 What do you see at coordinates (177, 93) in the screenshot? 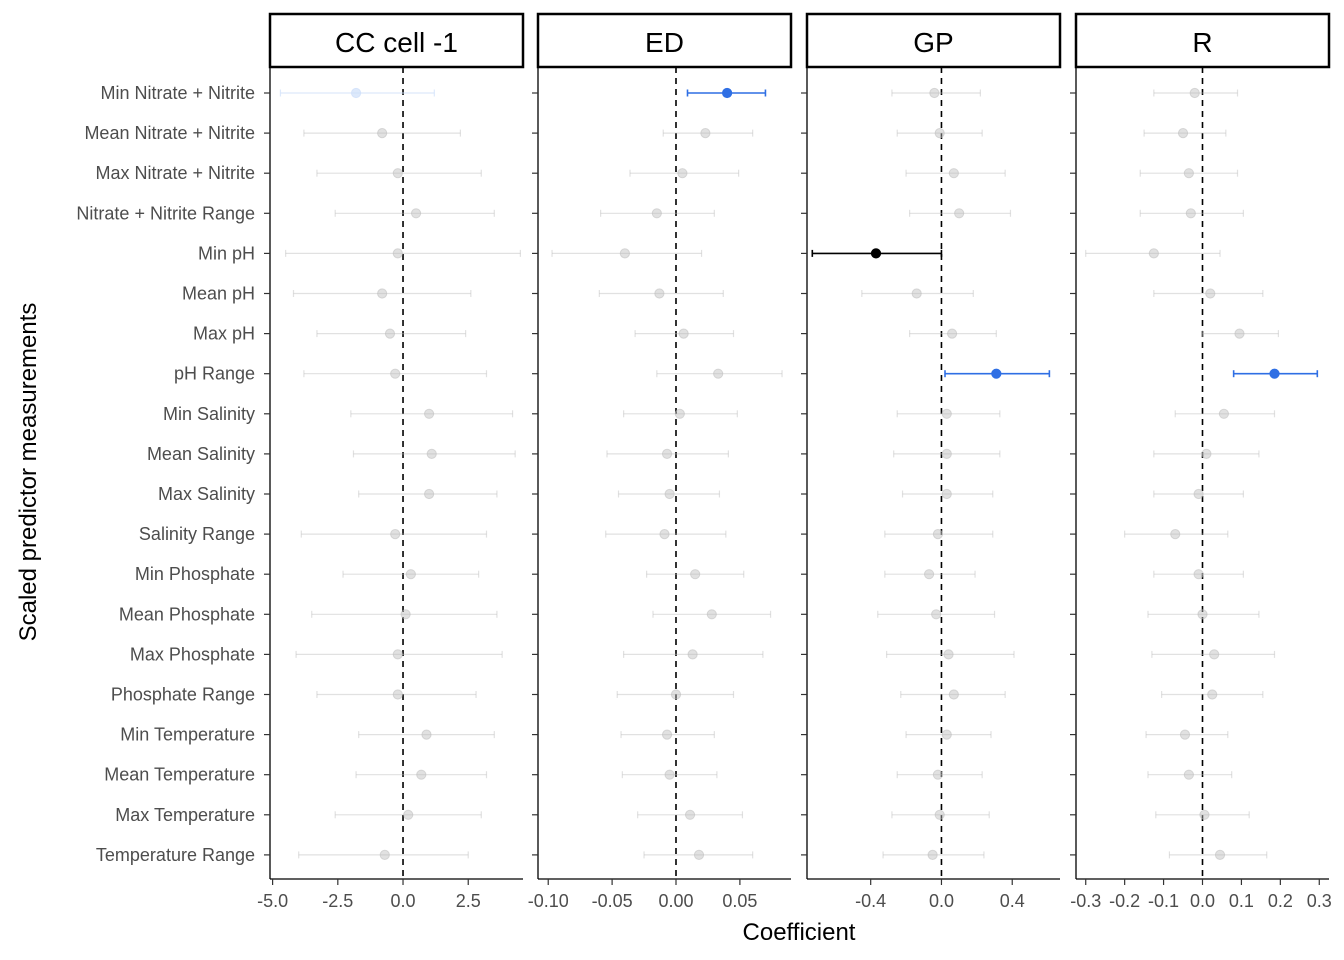
I see `y-tick-label: Min Nitrate + Nitrite` at bounding box center [177, 93].